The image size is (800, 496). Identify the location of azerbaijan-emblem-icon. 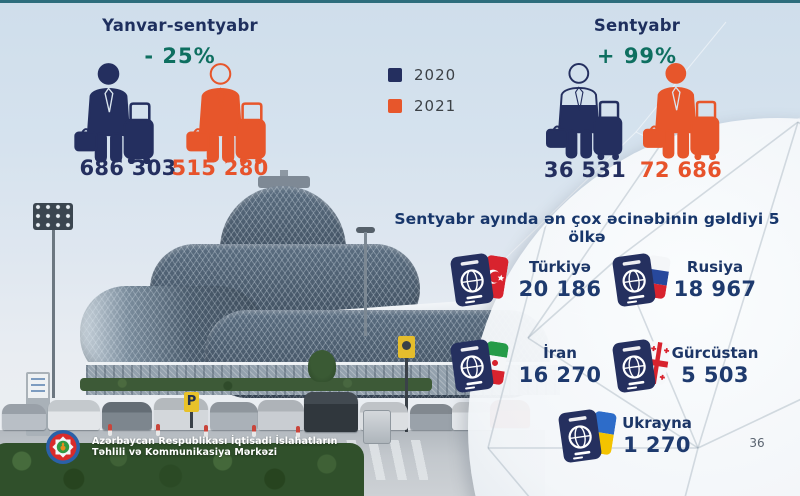
(63, 447).